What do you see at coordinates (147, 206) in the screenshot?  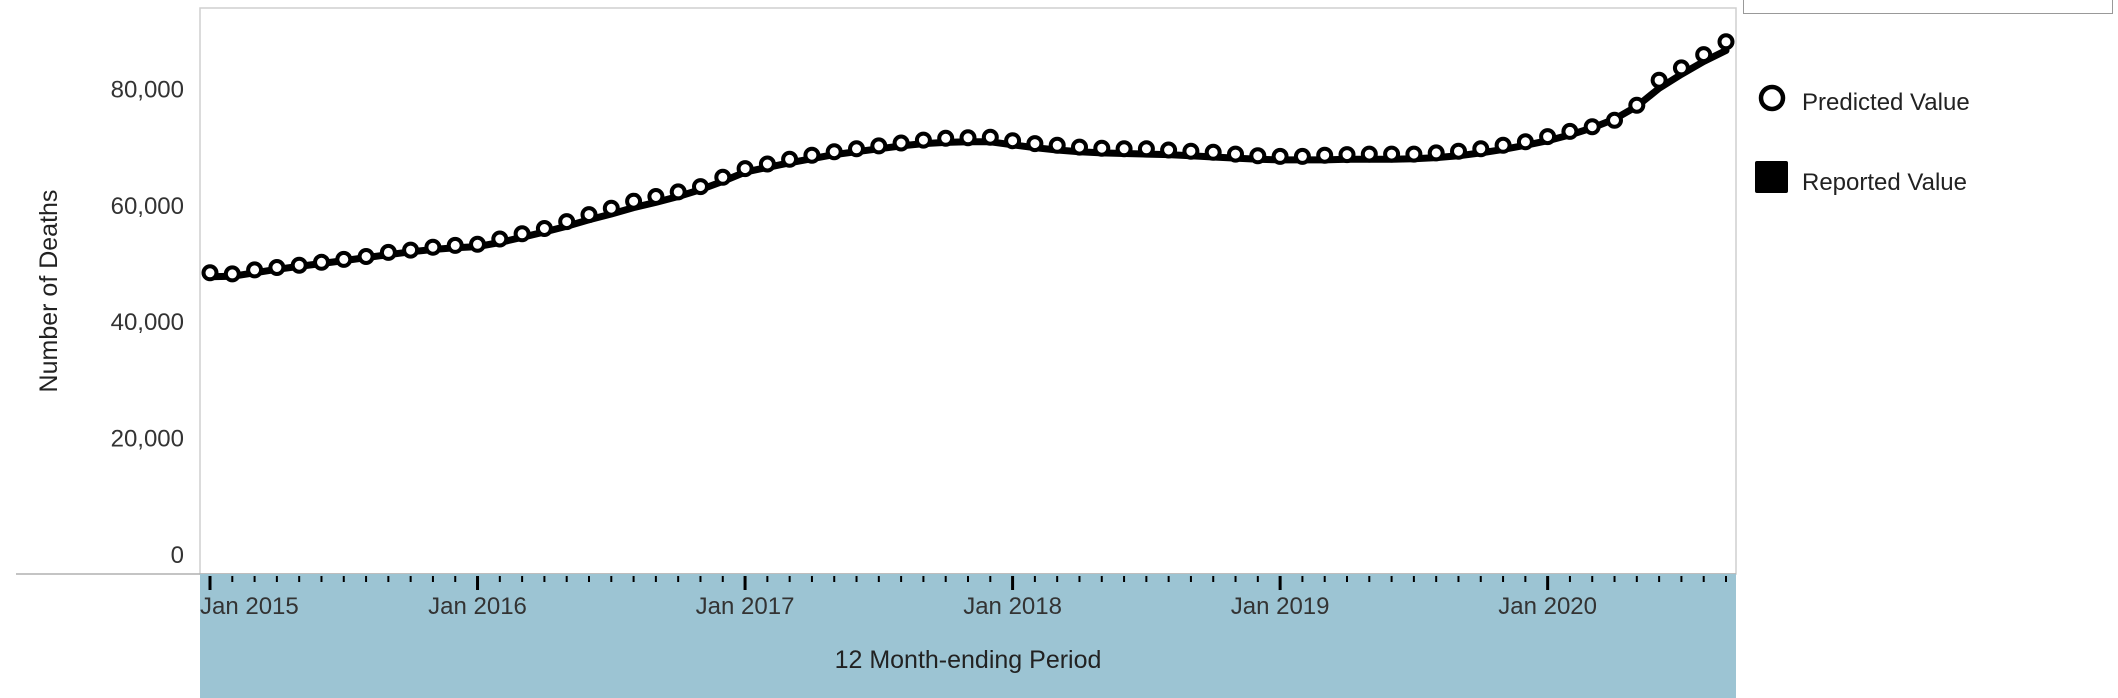 I see `y-tick-label: 60,000` at bounding box center [147, 206].